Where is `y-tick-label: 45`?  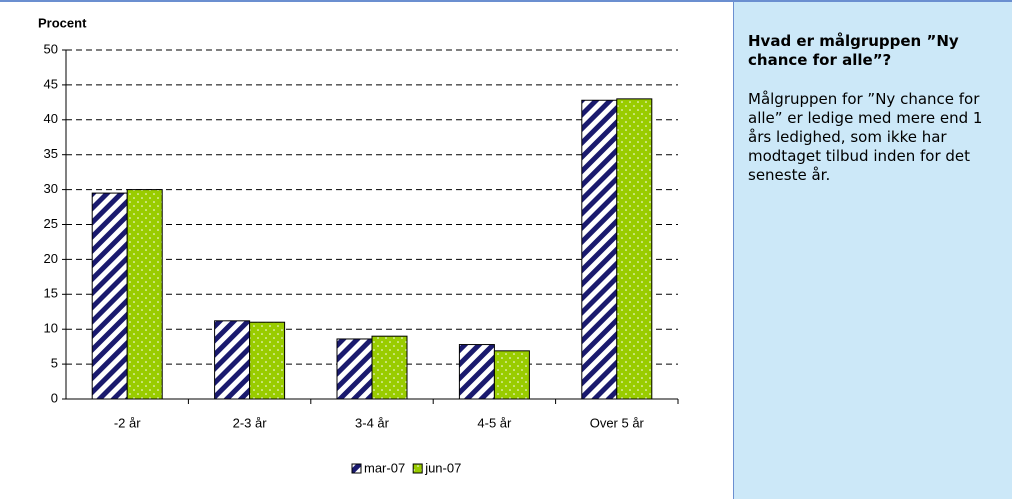 y-tick-label: 45 is located at coordinates (51, 83).